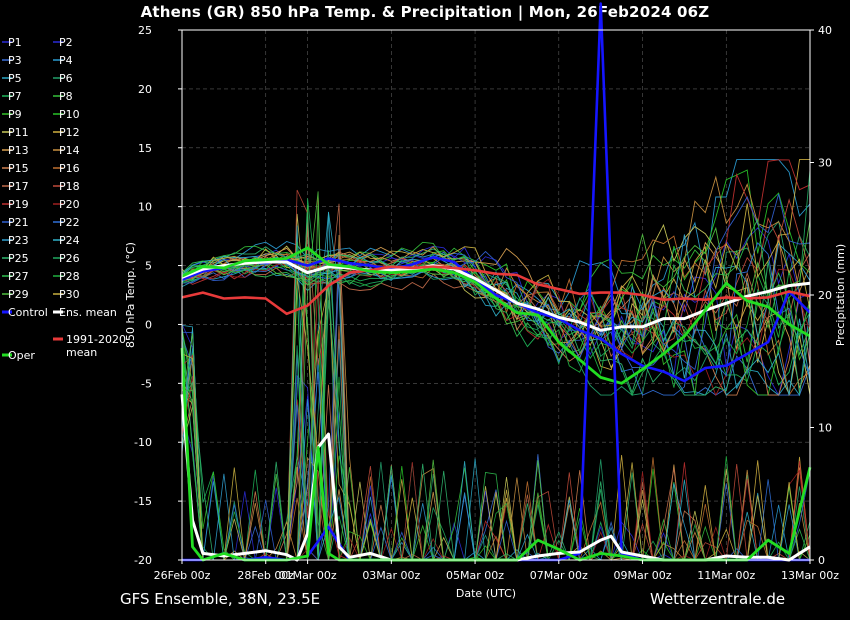  I want to click on legend-label: P2, so click(66, 42).